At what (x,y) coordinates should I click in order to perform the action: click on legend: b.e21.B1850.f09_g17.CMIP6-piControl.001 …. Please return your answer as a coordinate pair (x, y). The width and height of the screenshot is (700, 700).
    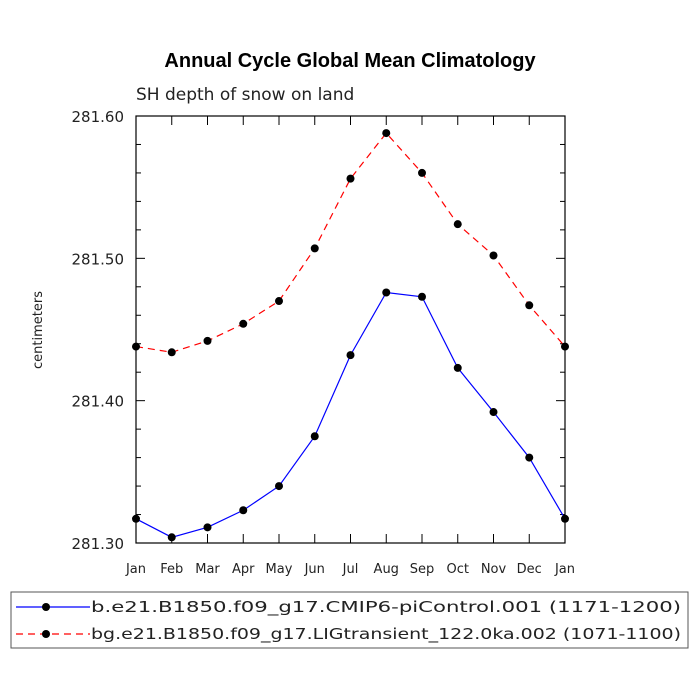
    Looking at the image, I should click on (349, 620).